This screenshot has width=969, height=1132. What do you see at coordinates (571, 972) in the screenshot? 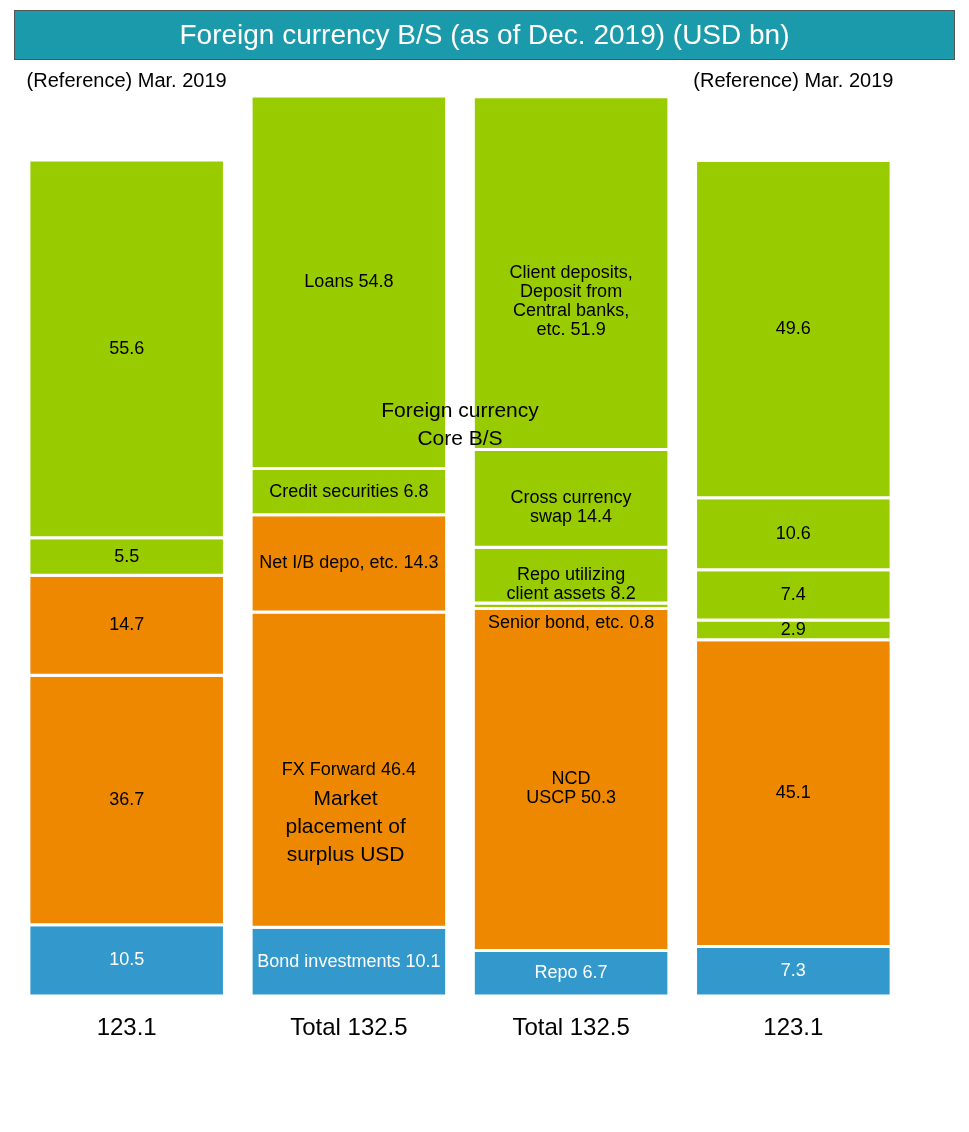
I see `data-label: Repo 6.7` at bounding box center [571, 972].